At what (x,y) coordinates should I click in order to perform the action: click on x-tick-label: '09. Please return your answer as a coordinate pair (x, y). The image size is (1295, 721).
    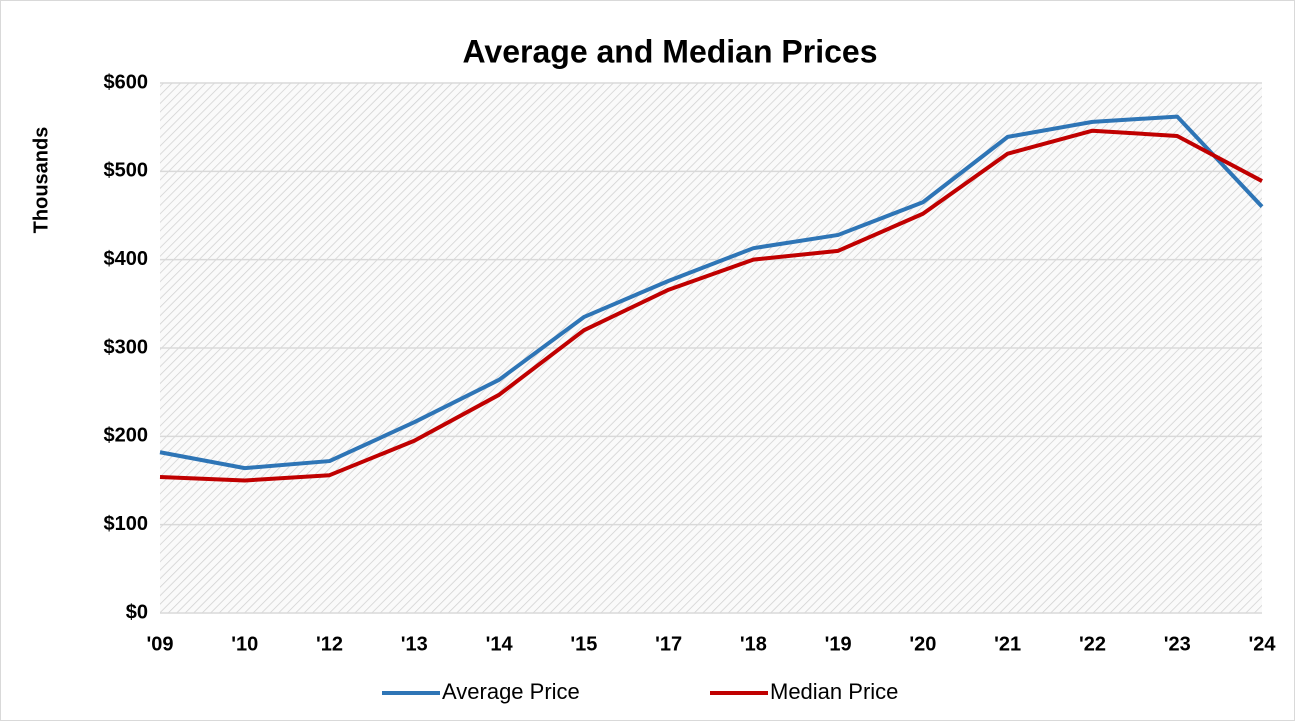
    Looking at the image, I should click on (159, 644).